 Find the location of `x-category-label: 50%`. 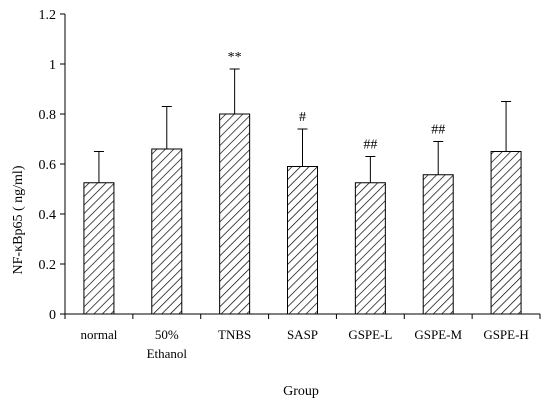

x-category-label: 50% is located at coordinates (167, 334).